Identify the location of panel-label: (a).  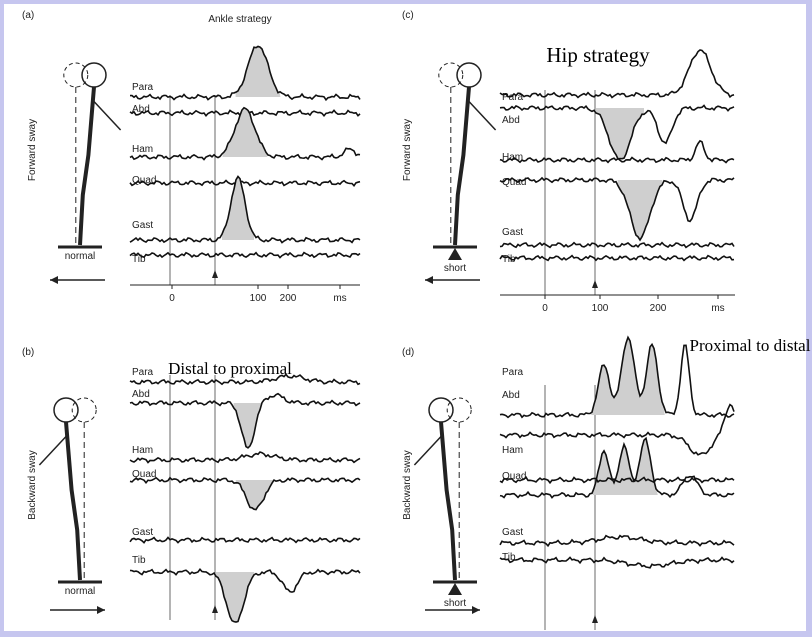
(28, 15).